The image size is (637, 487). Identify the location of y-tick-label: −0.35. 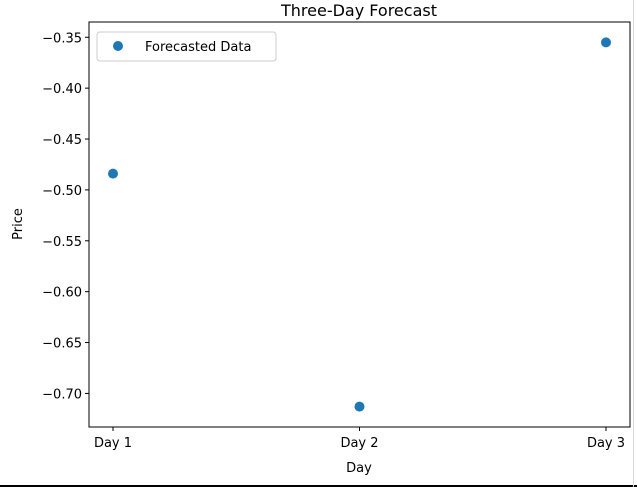
(62, 38).